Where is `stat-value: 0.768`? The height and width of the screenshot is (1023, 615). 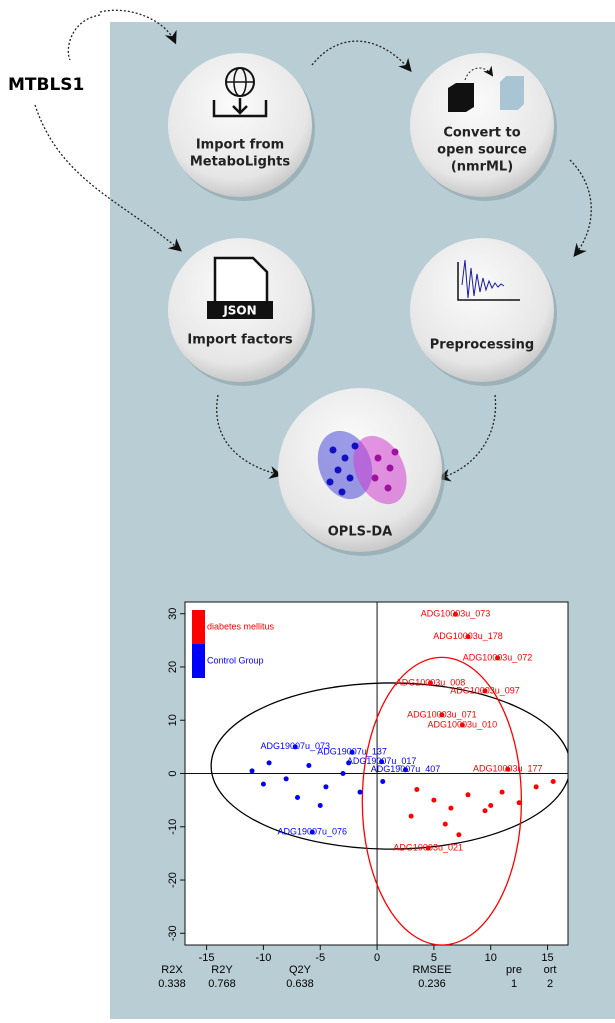 stat-value: 0.768 is located at coordinates (222, 984).